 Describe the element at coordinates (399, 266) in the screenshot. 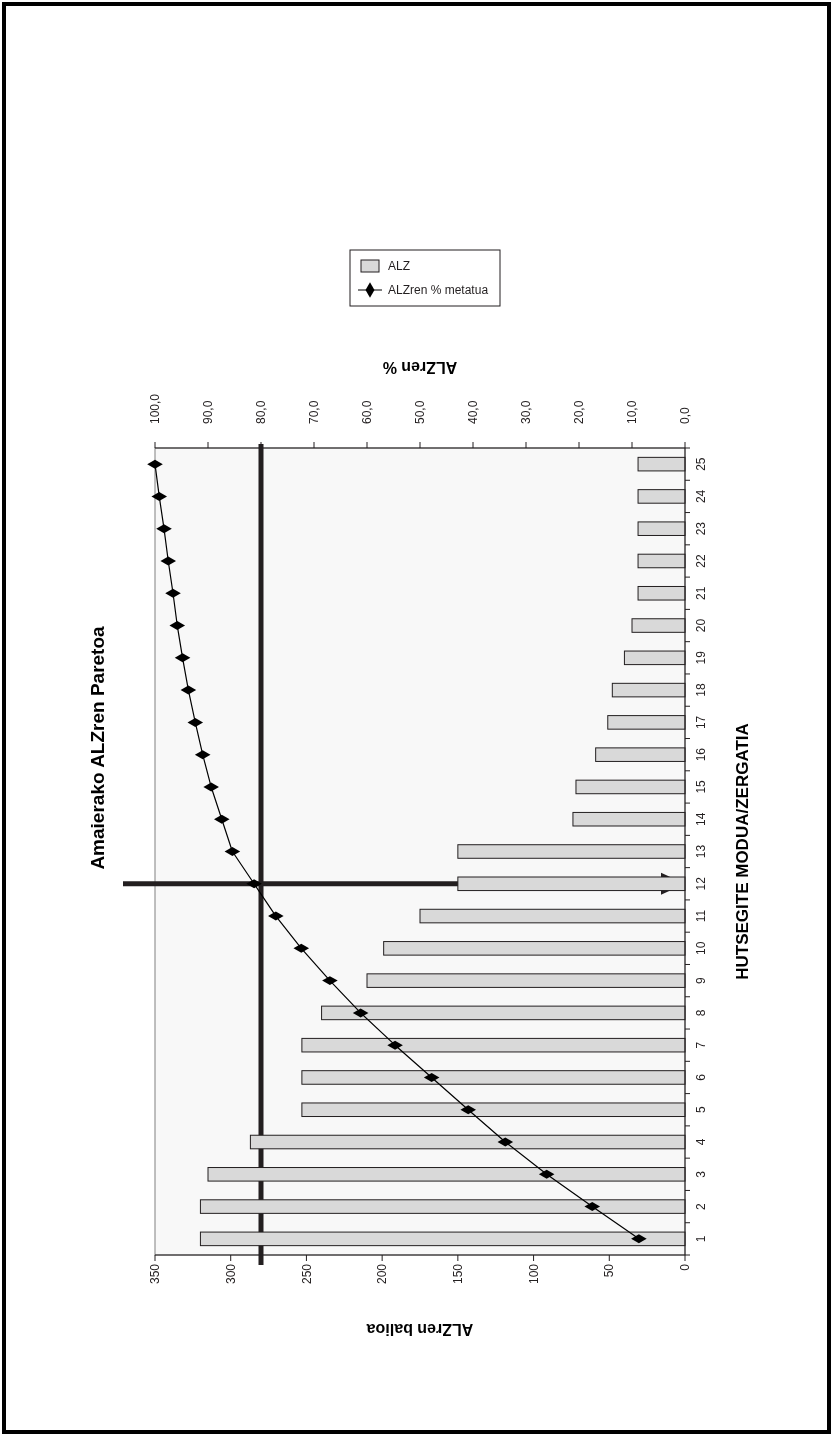

I see `legend-label: ALZ` at that location.